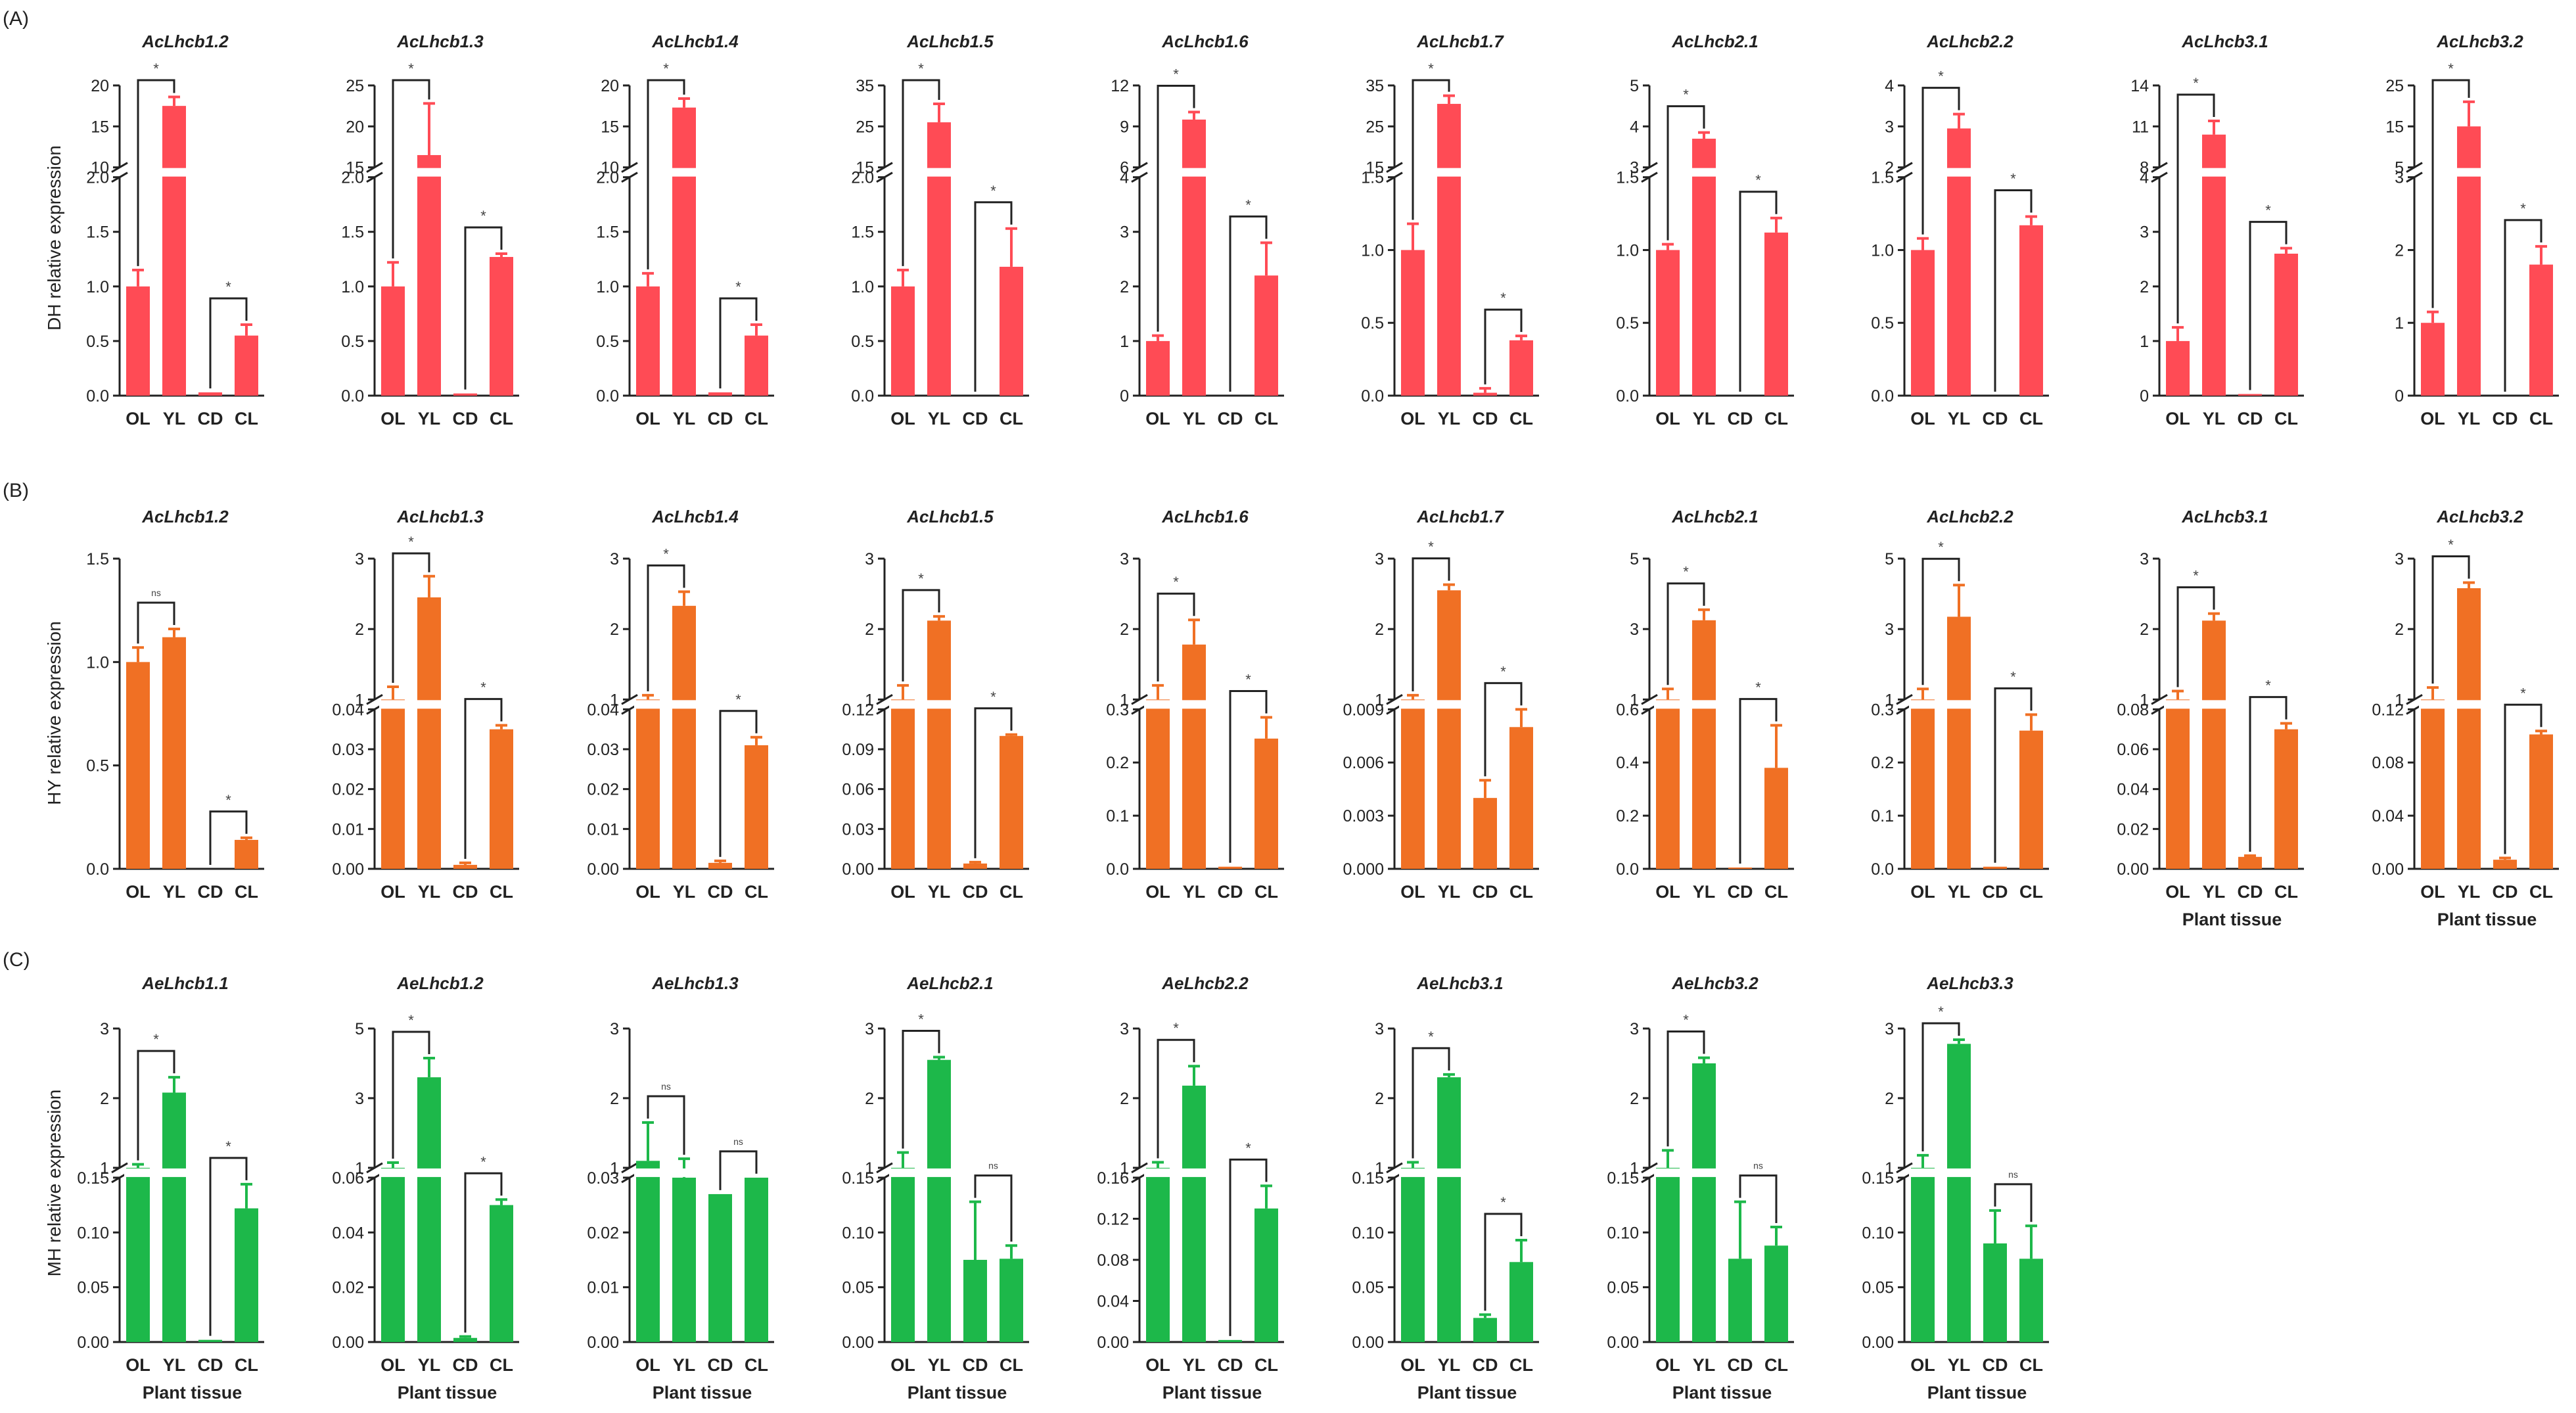  Describe the element at coordinates (1375, 86) in the screenshot. I see `y-tick-label: 35` at that location.